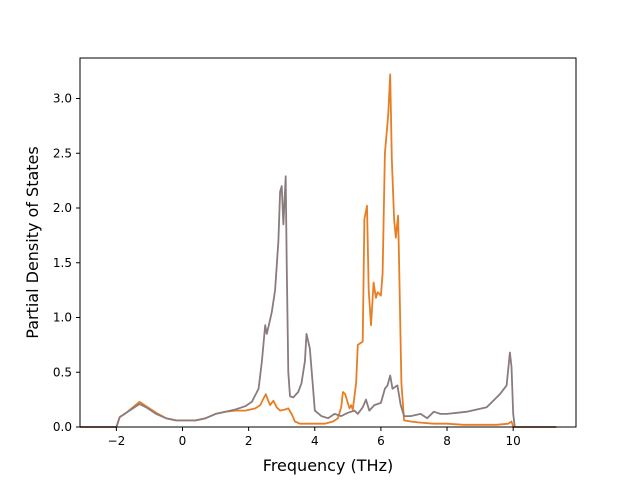  I want to click on x-axis-label: Frequency (THz), so click(328, 465).